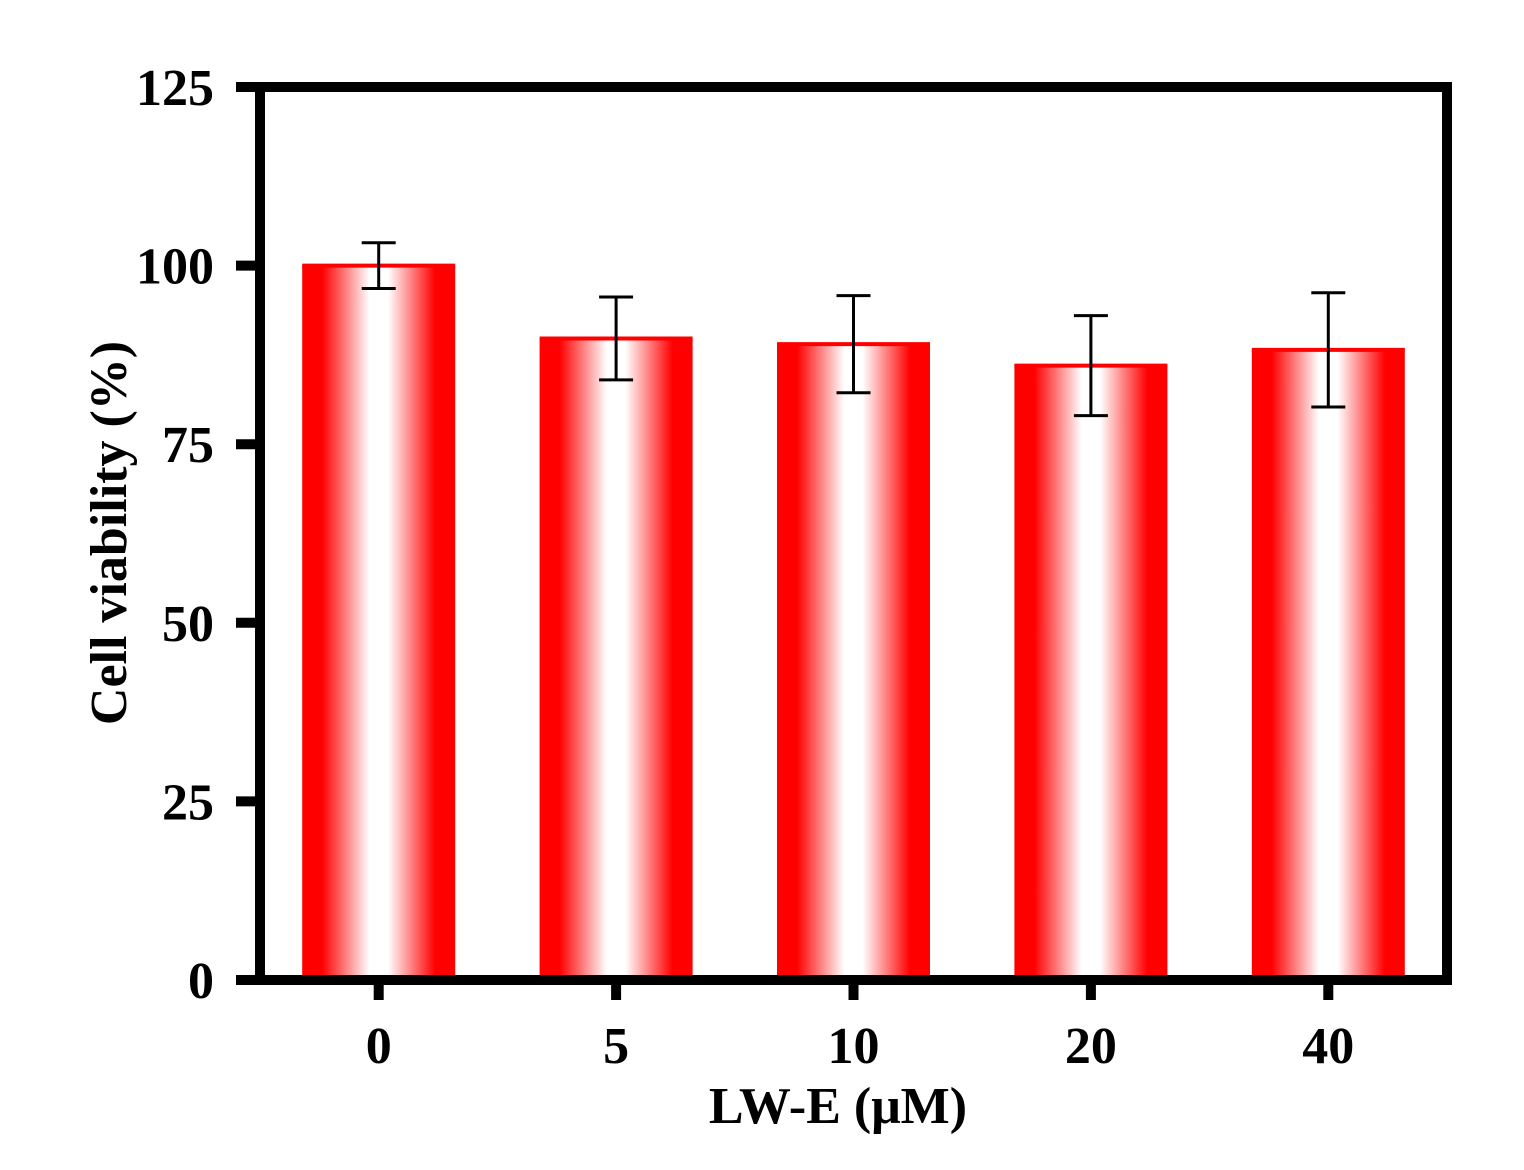  What do you see at coordinates (379, 1046) in the screenshot?
I see `x-tick-label-0: 0` at bounding box center [379, 1046].